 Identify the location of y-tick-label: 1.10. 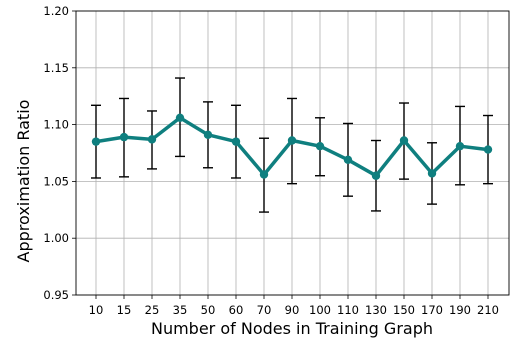
(56, 125).